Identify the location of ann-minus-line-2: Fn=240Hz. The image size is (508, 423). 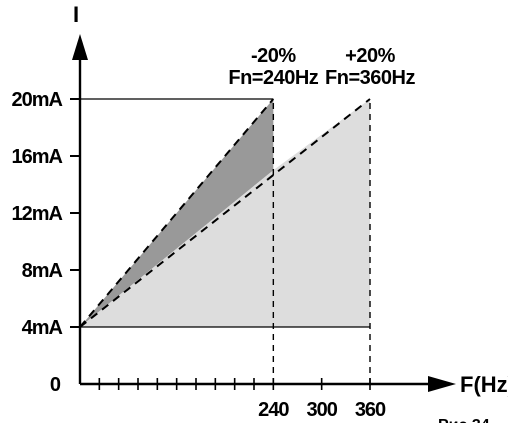
(273, 78).